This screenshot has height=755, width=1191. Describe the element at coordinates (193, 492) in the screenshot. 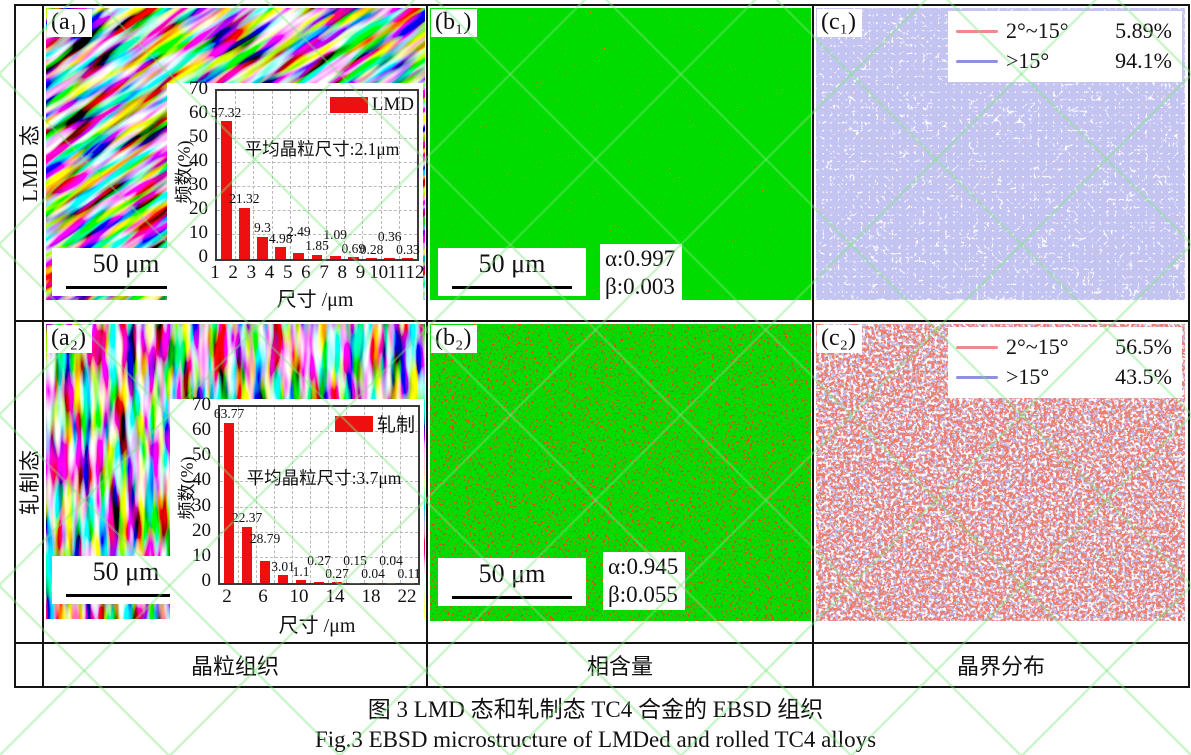

I see `y-axis-ticks: 0 10 20 30 40 50 60 70` at that location.